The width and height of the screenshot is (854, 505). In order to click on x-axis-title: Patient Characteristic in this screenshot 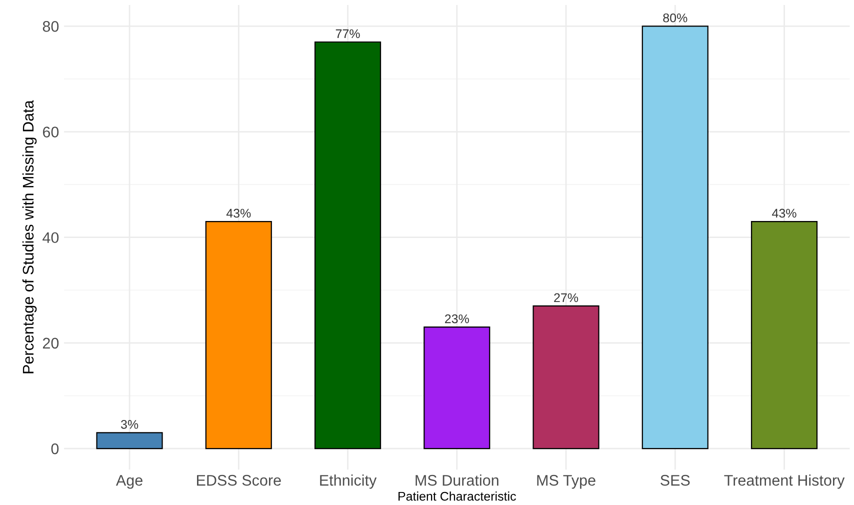, I will do `click(457, 496)`.